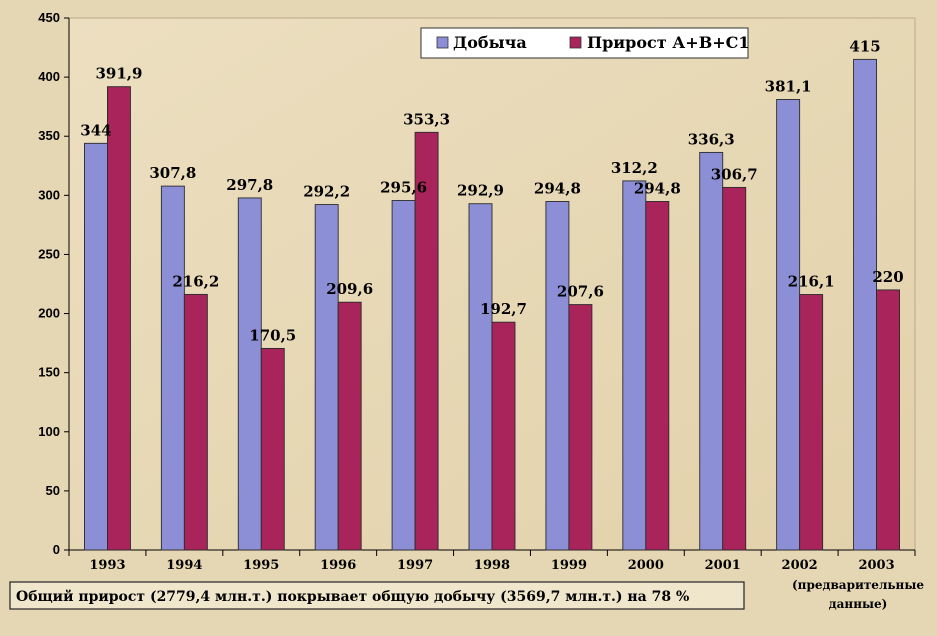  Describe the element at coordinates (54, 283) in the screenshot. I see `y-axis: 0 50 100 150 200 250 300 350 400 450` at that location.